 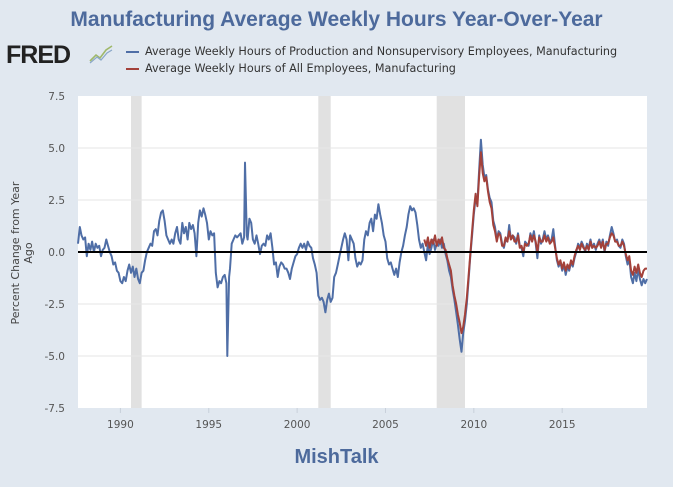 I want to click on series-line-all-employees, so click(x=535, y=243).